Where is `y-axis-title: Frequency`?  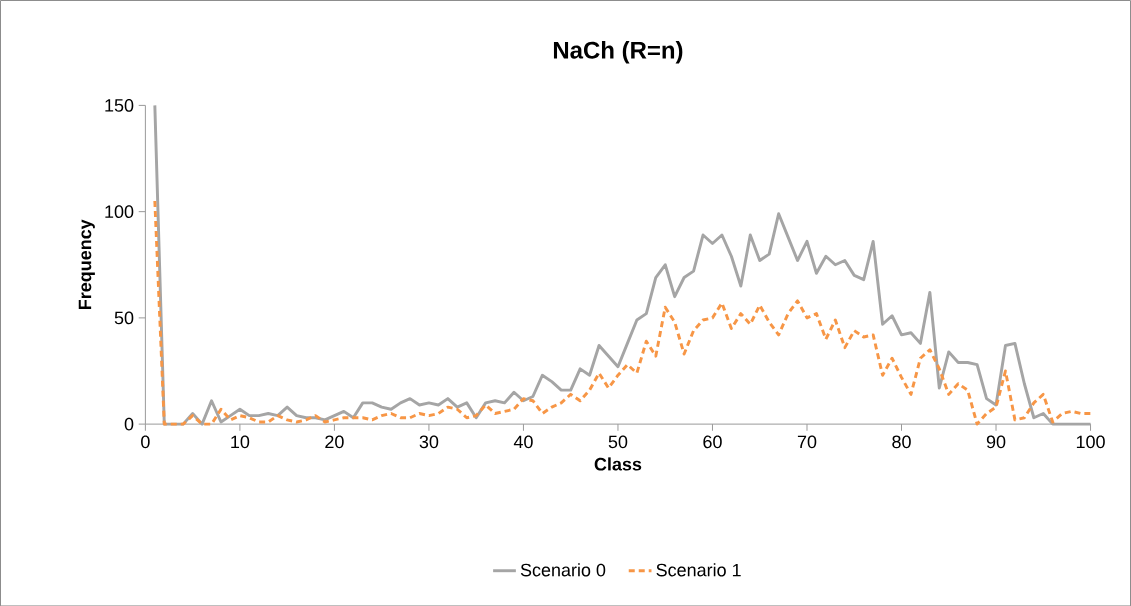
y-axis-title: Frequency is located at coordinates (86, 264).